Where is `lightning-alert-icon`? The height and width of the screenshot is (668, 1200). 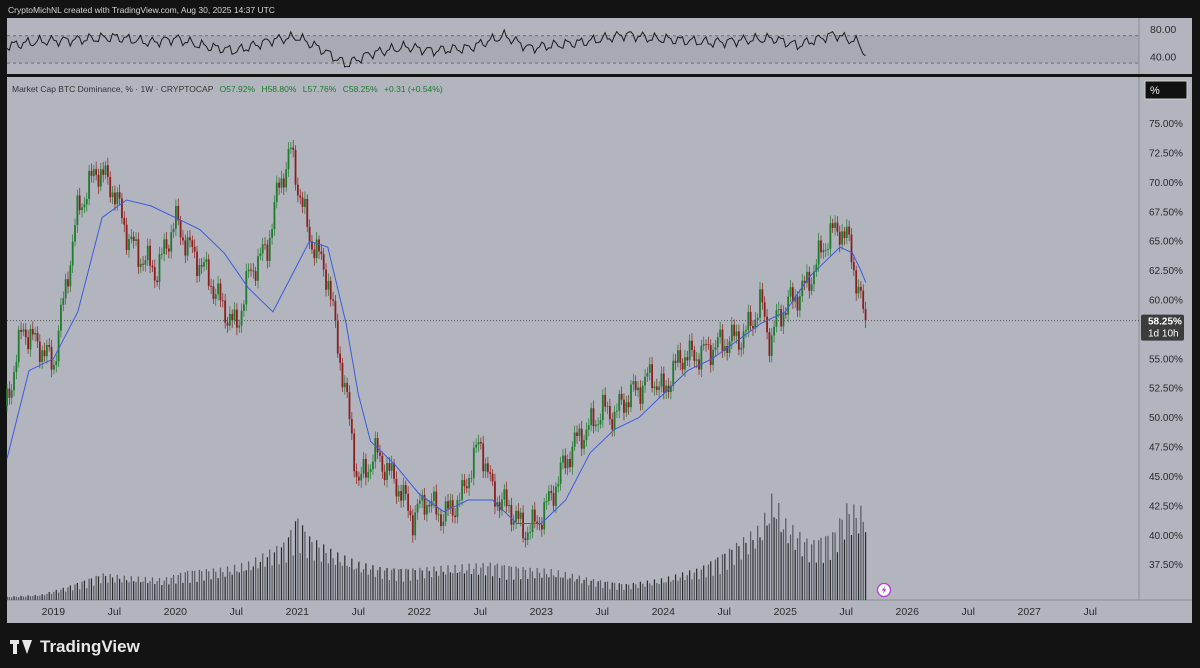
lightning-alert-icon is located at coordinates (884, 590).